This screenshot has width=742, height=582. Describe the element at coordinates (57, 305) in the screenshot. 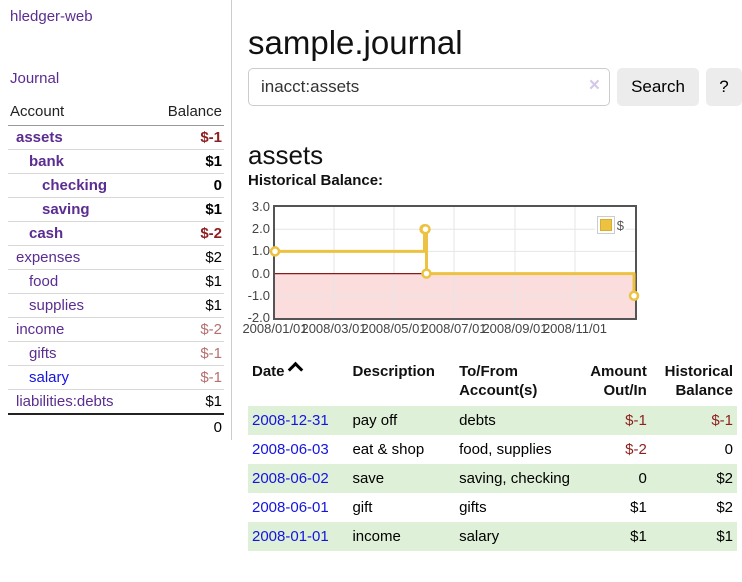

I see `account-link: supplies` at that location.